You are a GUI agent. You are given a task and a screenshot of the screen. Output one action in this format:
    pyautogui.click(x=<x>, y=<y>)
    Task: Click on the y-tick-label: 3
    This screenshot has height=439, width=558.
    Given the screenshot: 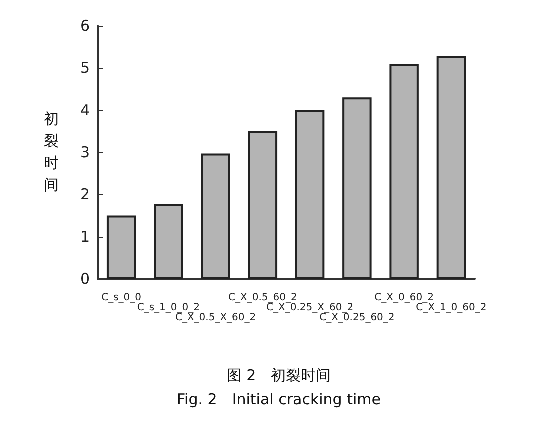 What is the action you would take?
    pyautogui.click(x=85, y=153)
    